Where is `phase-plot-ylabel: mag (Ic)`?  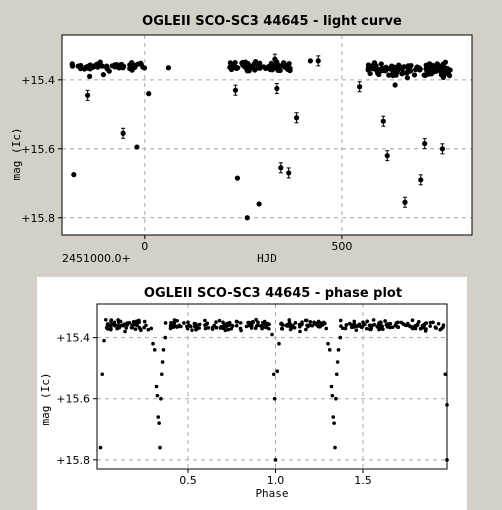
phase-plot-ylabel: mag (Ic) is located at coordinates (45, 399).